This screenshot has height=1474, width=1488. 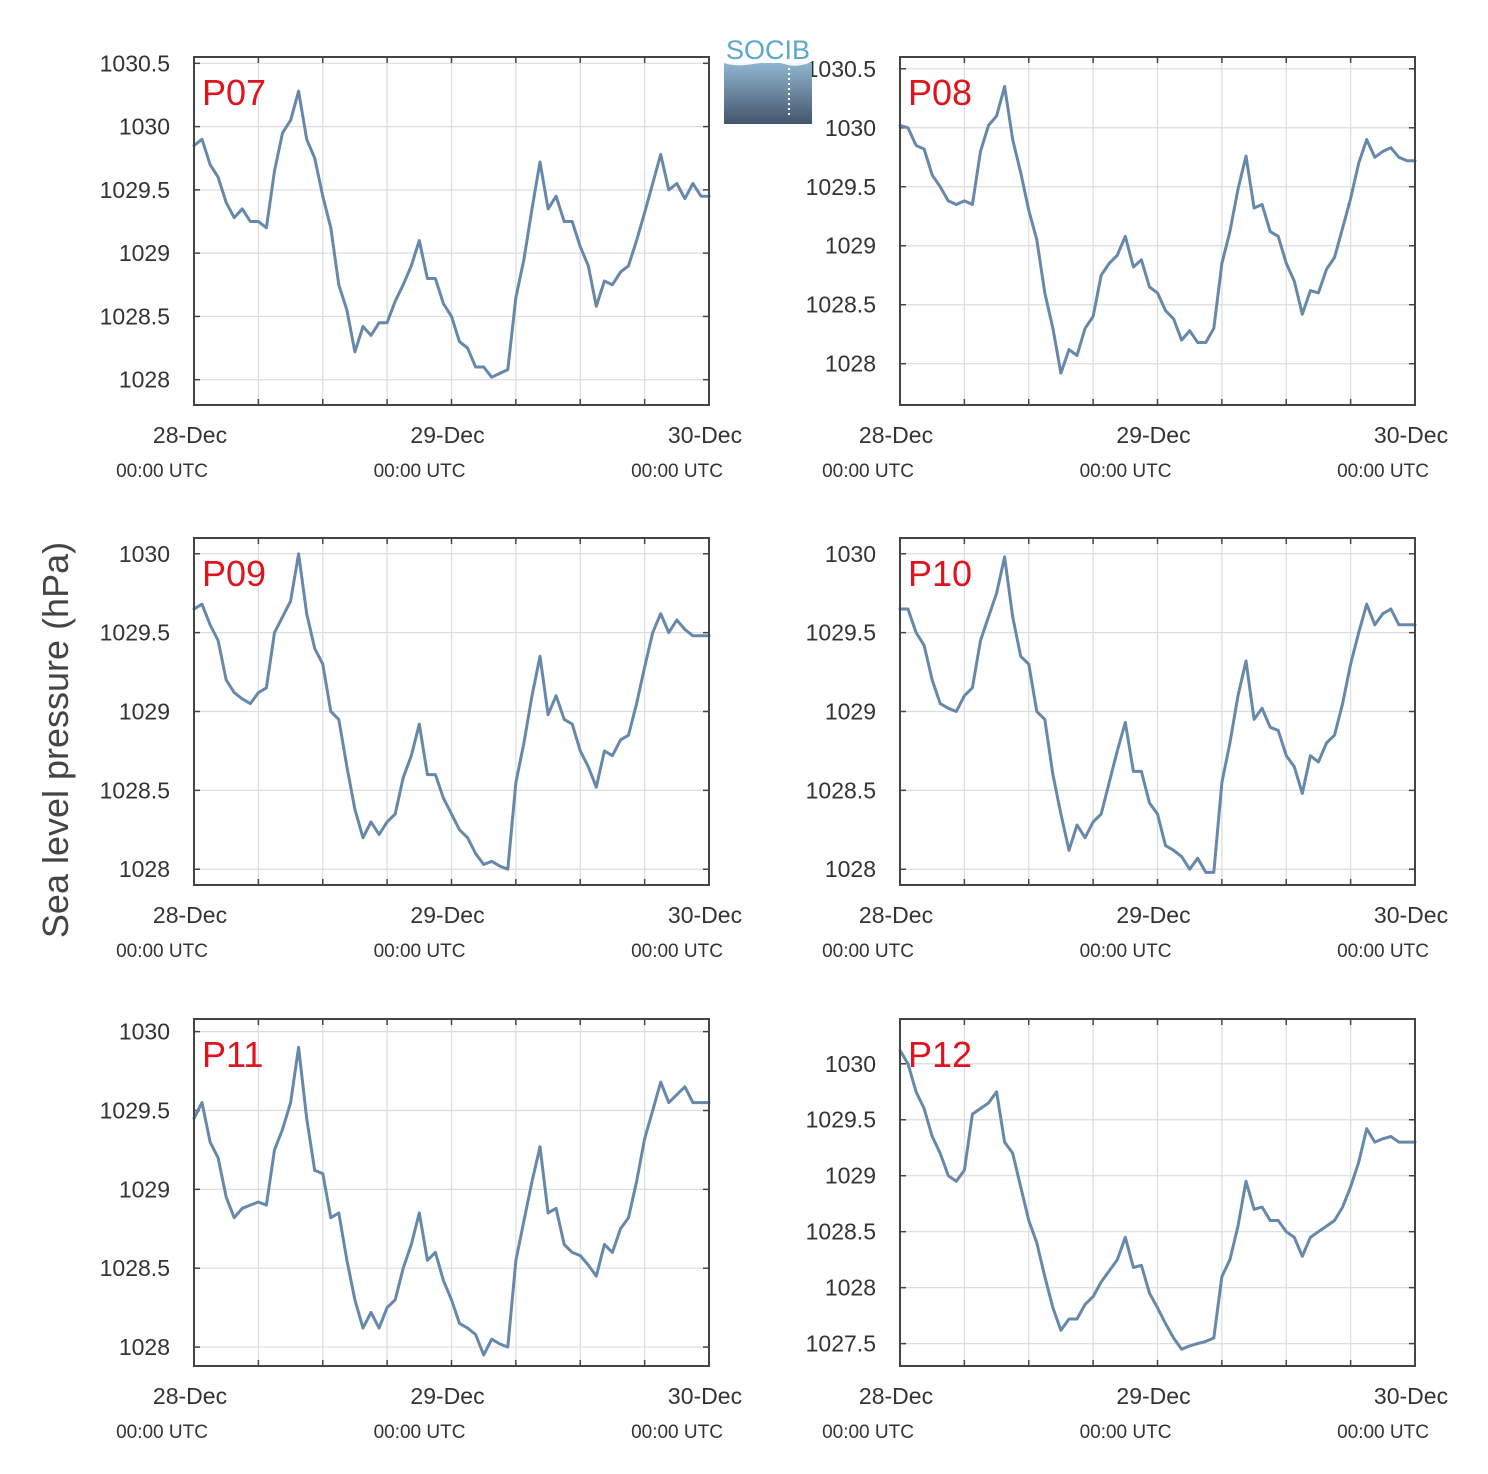 I want to click on logo-wave-crest, so click(x=768, y=62).